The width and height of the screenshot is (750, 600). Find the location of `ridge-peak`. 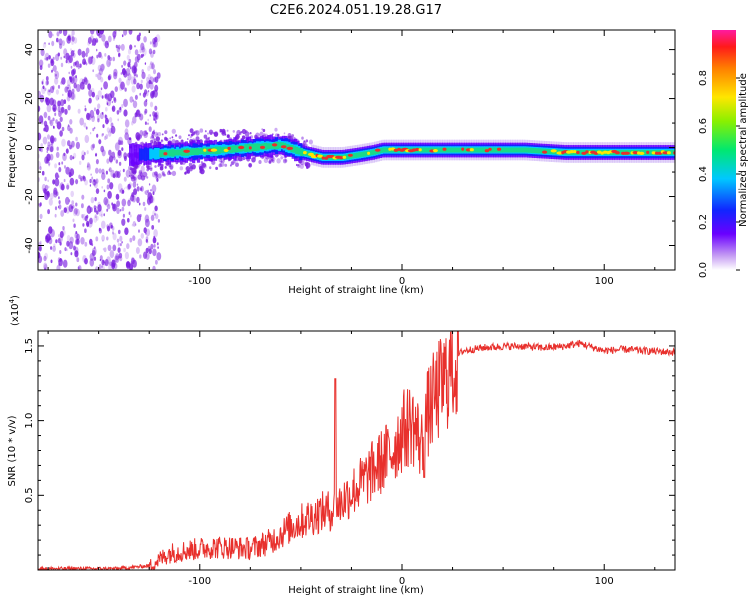

ridge-peak is located at coordinates (587, 152).